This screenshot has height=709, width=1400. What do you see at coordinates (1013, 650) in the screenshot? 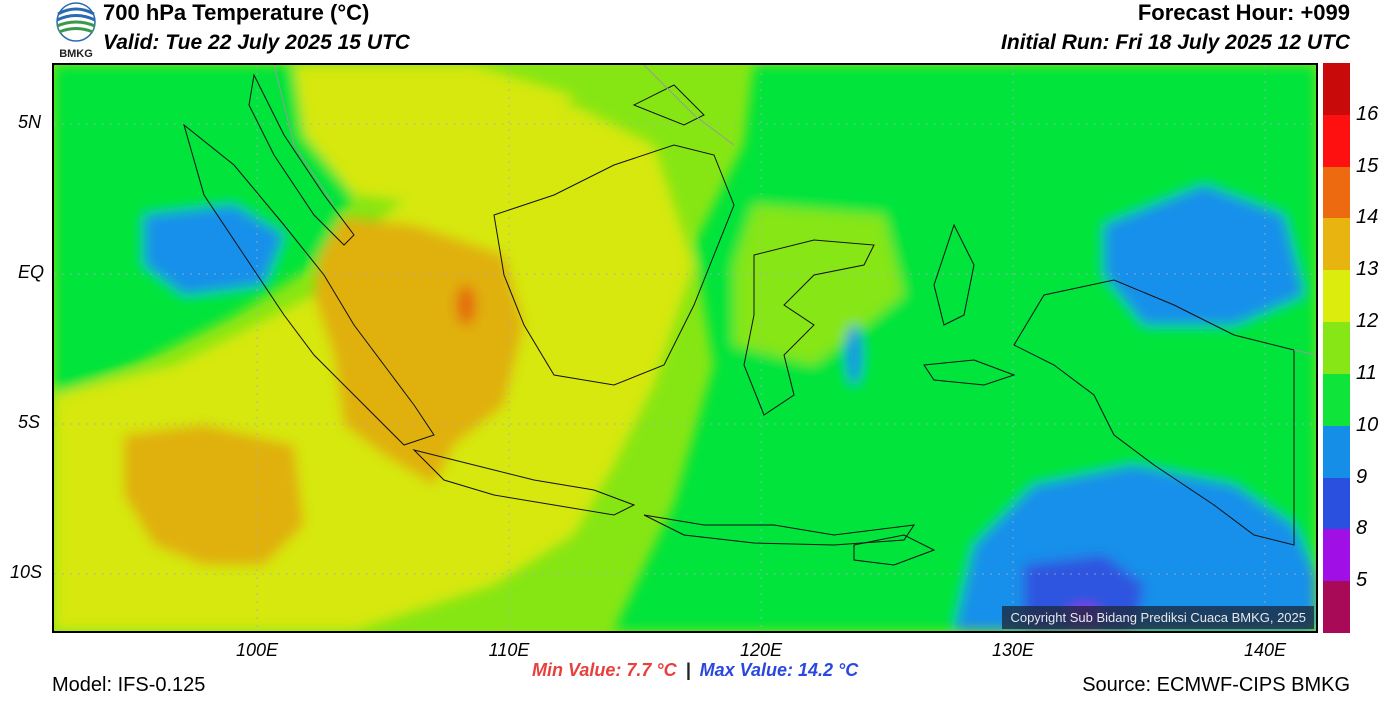
I see `lon-label-130e: 130E` at bounding box center [1013, 650].